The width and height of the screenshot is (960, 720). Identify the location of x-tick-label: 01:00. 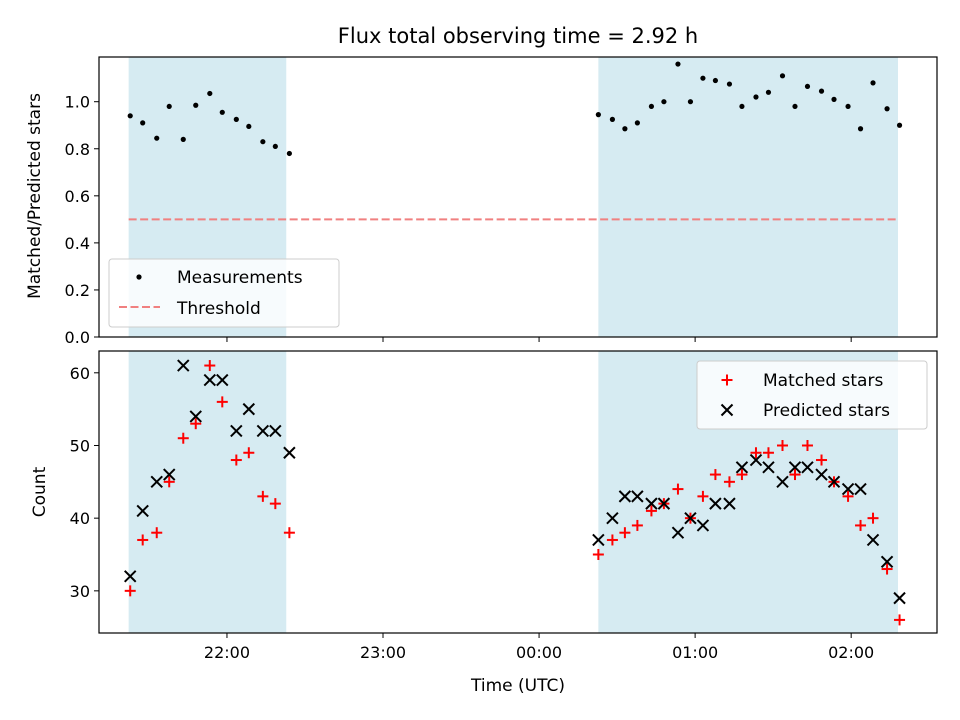
(695, 652).